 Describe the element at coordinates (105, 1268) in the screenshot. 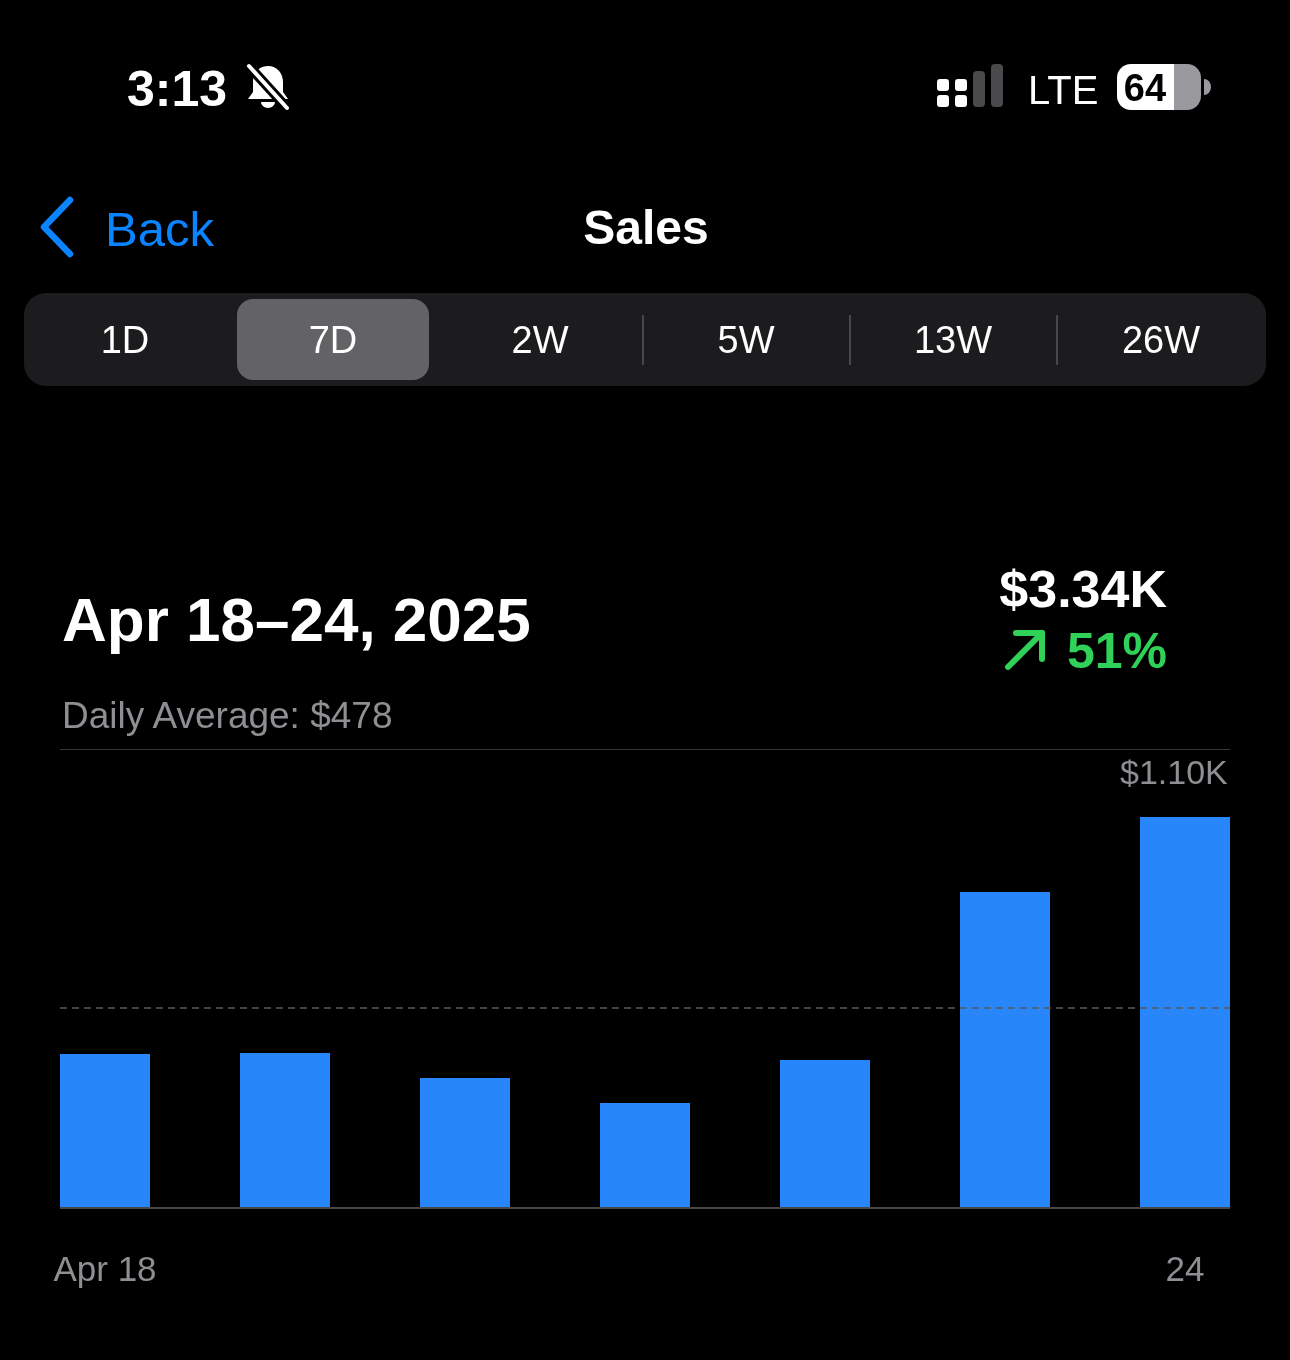

I see `x-tick-label: Apr 18` at that location.